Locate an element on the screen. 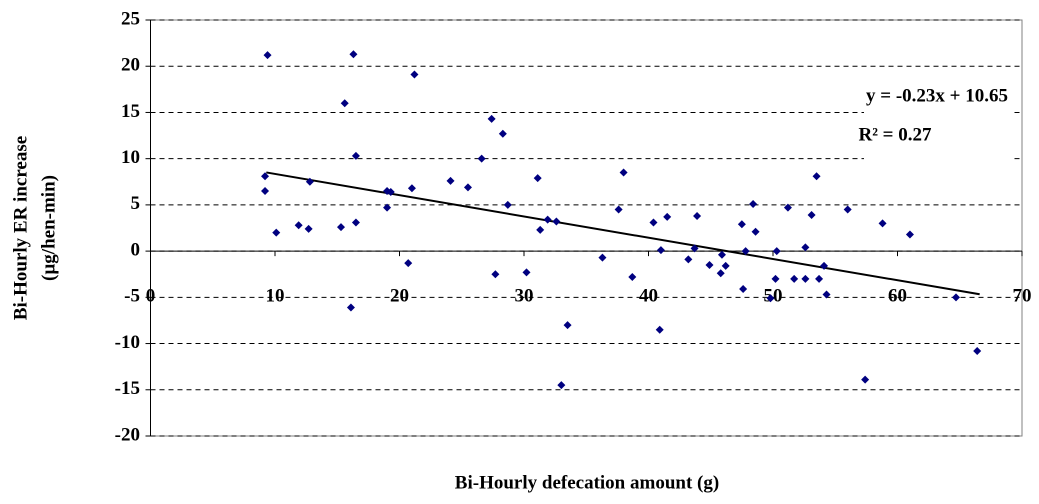 The width and height of the screenshot is (1039, 504). y-tick-label: -5 is located at coordinates (132, 296).